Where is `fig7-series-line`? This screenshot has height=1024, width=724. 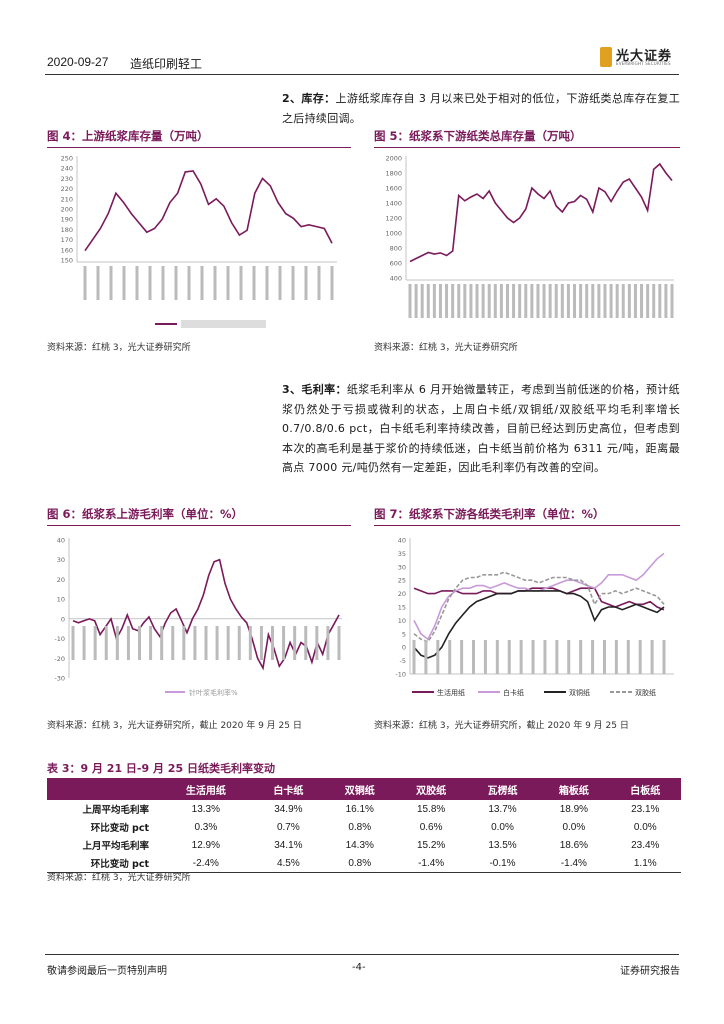 fig7-series-line is located at coordinates (539, 607).